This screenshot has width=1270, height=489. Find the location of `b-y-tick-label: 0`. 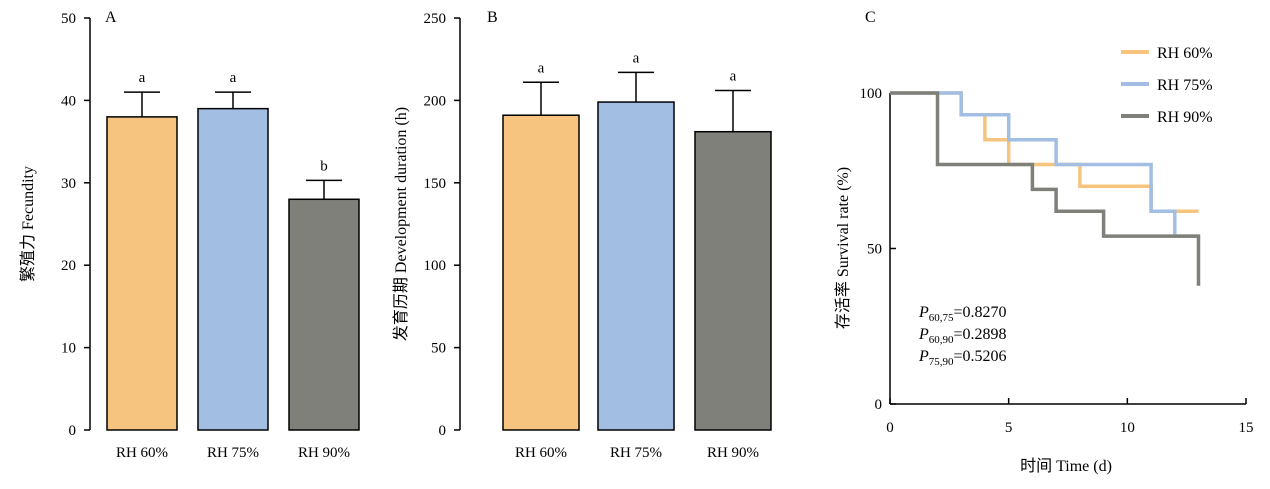

b-y-tick-label: 0 is located at coordinates (443, 431).